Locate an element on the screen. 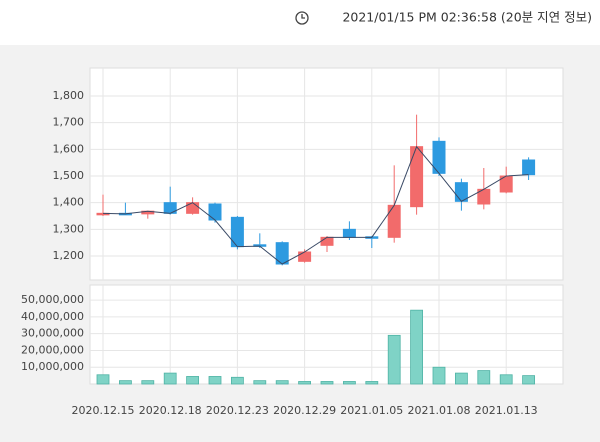 The width and height of the screenshot is (600, 442). x-tick-label: 2020.12.23 is located at coordinates (237, 410).